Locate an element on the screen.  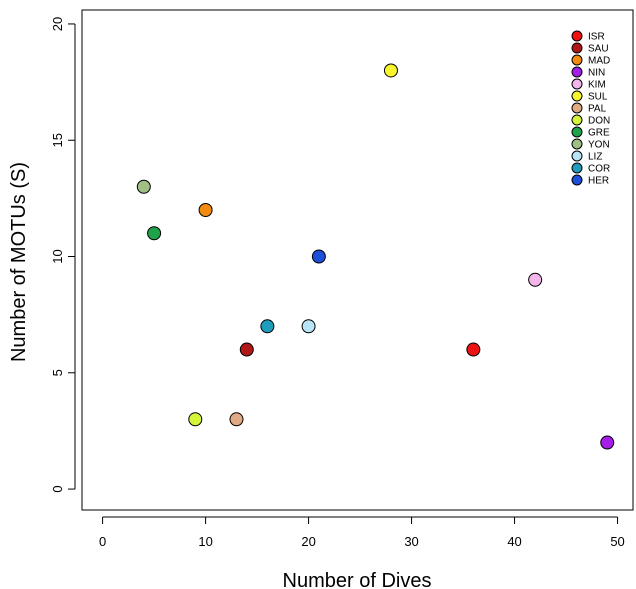
x-tick-label: 30 is located at coordinates (411, 541).